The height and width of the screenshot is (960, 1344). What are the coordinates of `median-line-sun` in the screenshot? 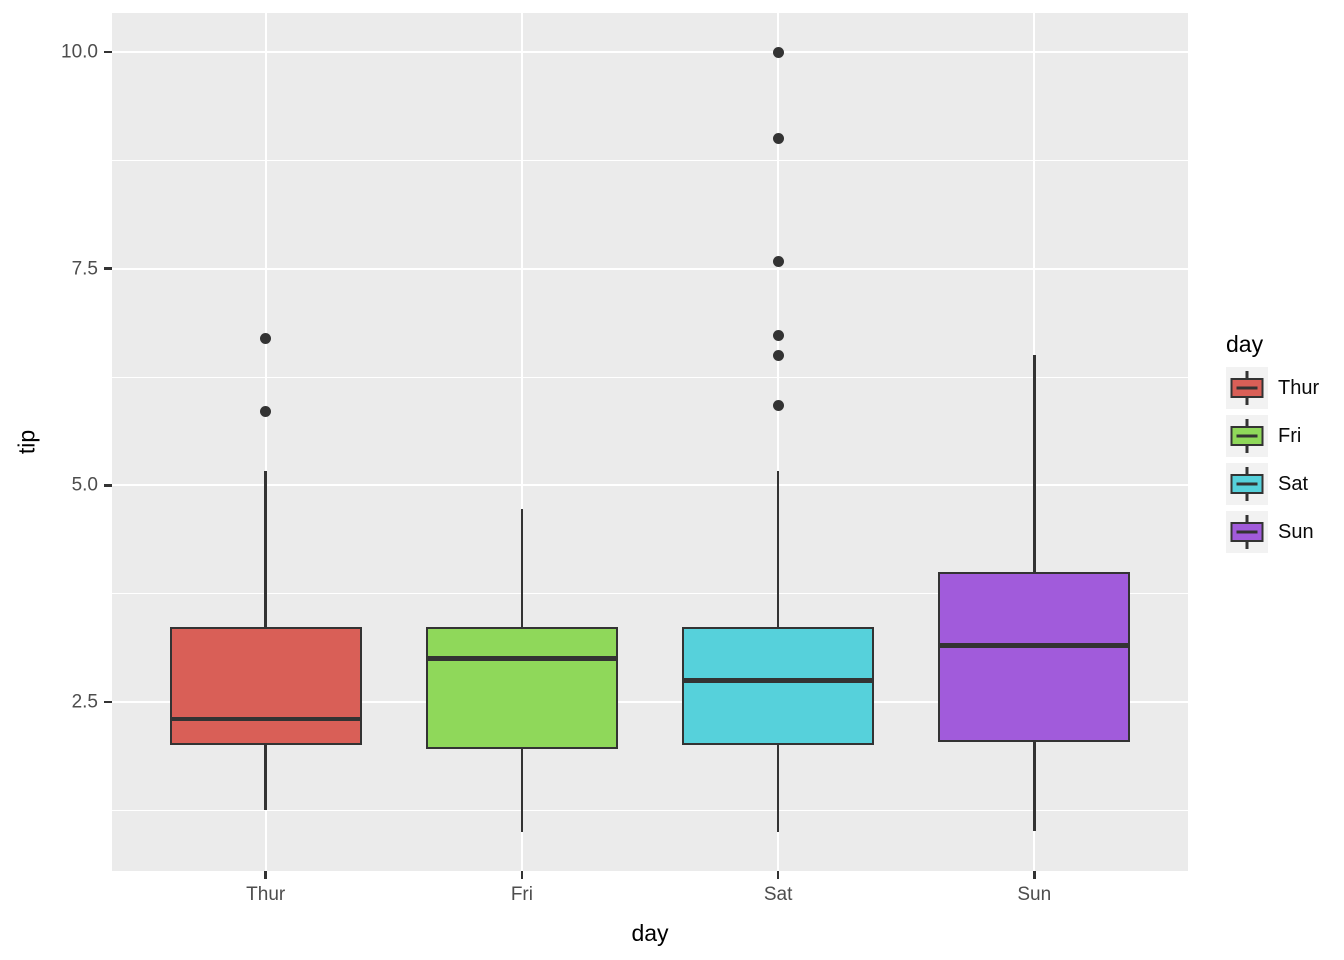 It's located at (1034, 645).